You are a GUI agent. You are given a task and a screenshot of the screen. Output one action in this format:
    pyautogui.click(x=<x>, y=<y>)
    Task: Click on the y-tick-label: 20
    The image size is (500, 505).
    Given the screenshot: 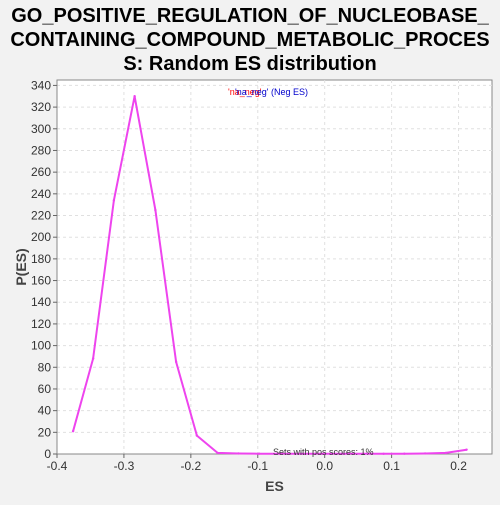 What is the action you would take?
    pyautogui.click(x=45, y=432)
    